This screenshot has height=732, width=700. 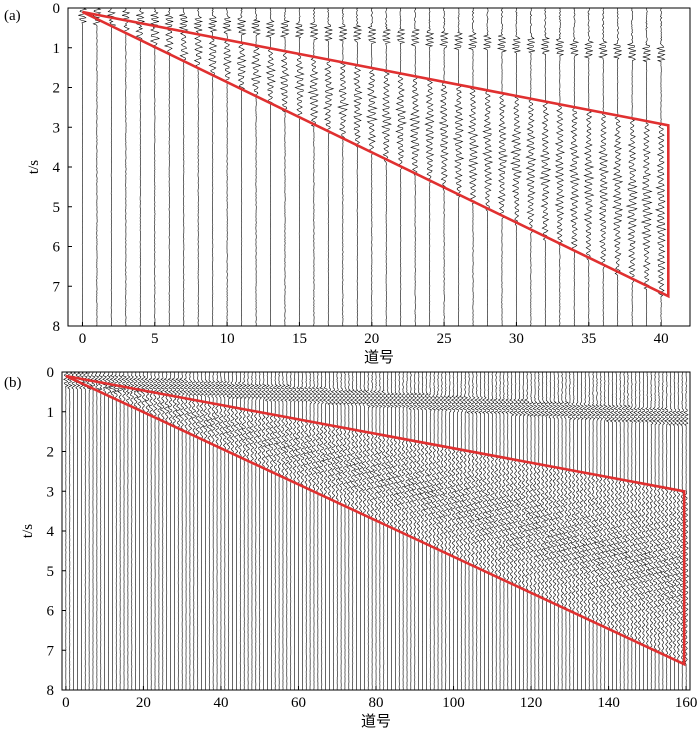 What do you see at coordinates (299, 339) in the screenshot?
I see `x-tick-label: 15` at bounding box center [299, 339].